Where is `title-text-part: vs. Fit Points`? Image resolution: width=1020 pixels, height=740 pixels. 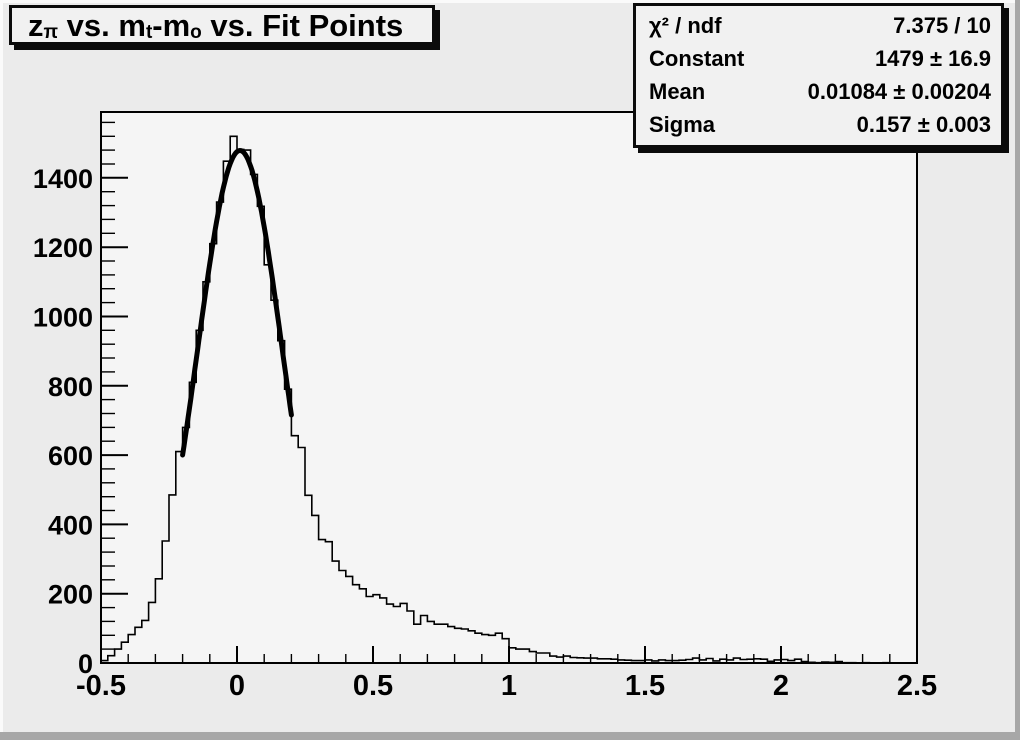
title-text-part: vs. Fit Points is located at coordinates (302, 25).